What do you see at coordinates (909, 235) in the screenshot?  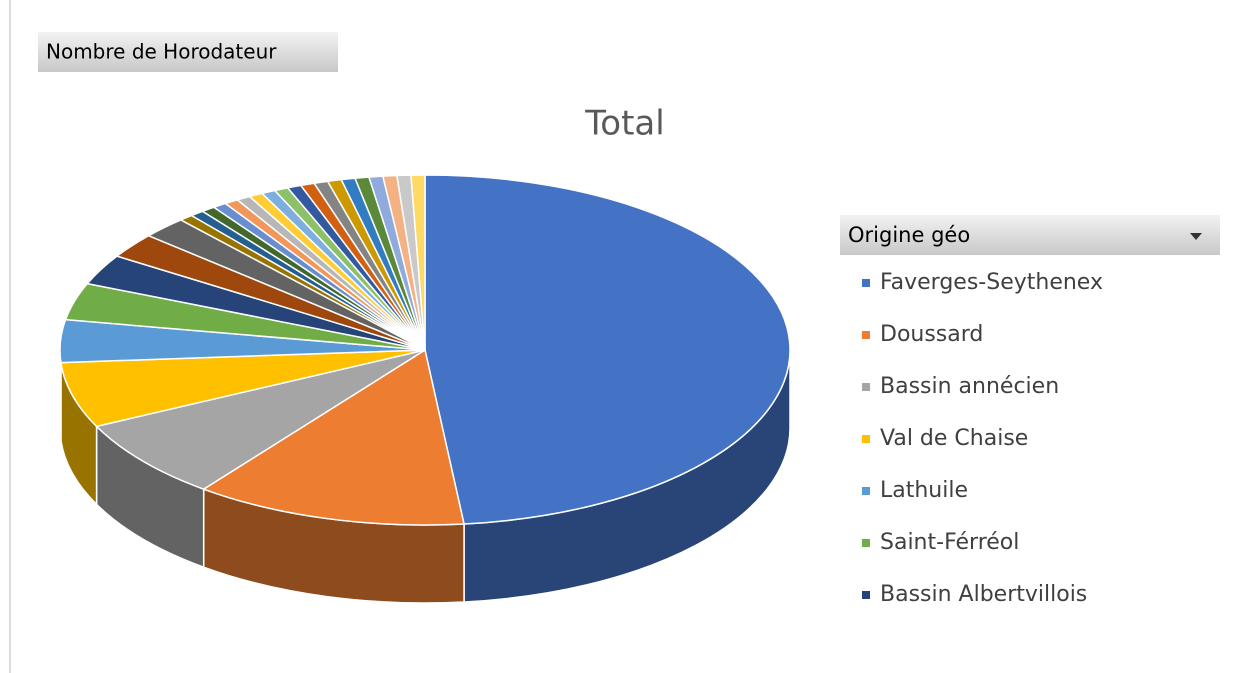 I see `legend-title: Origine géo` at bounding box center [909, 235].